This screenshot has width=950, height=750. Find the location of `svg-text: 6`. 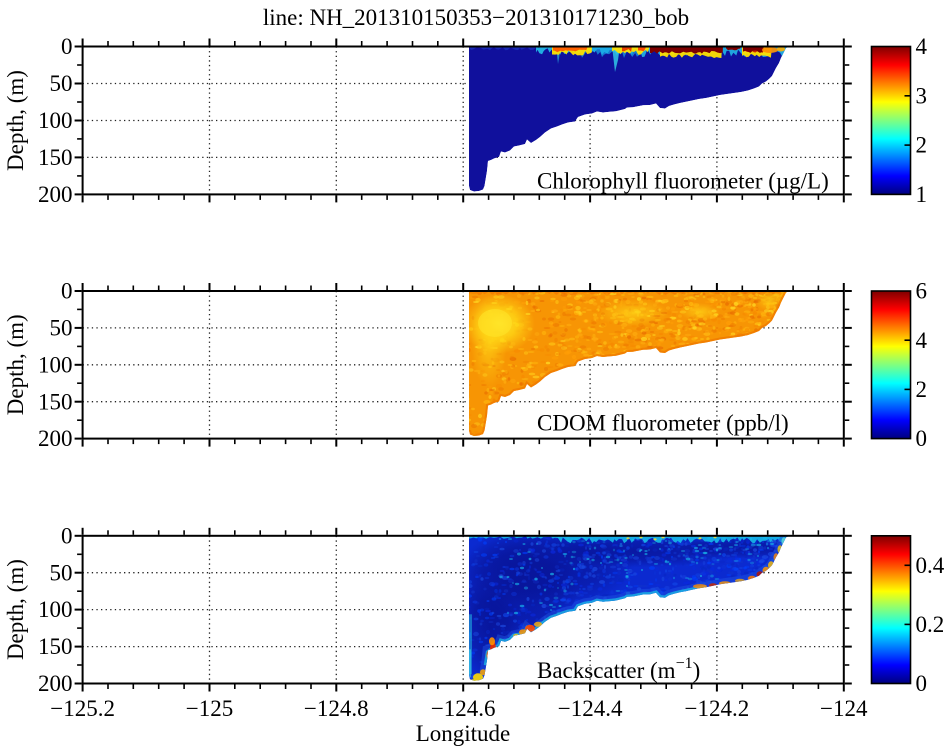

svg-text: 6 is located at coordinates (922, 291).